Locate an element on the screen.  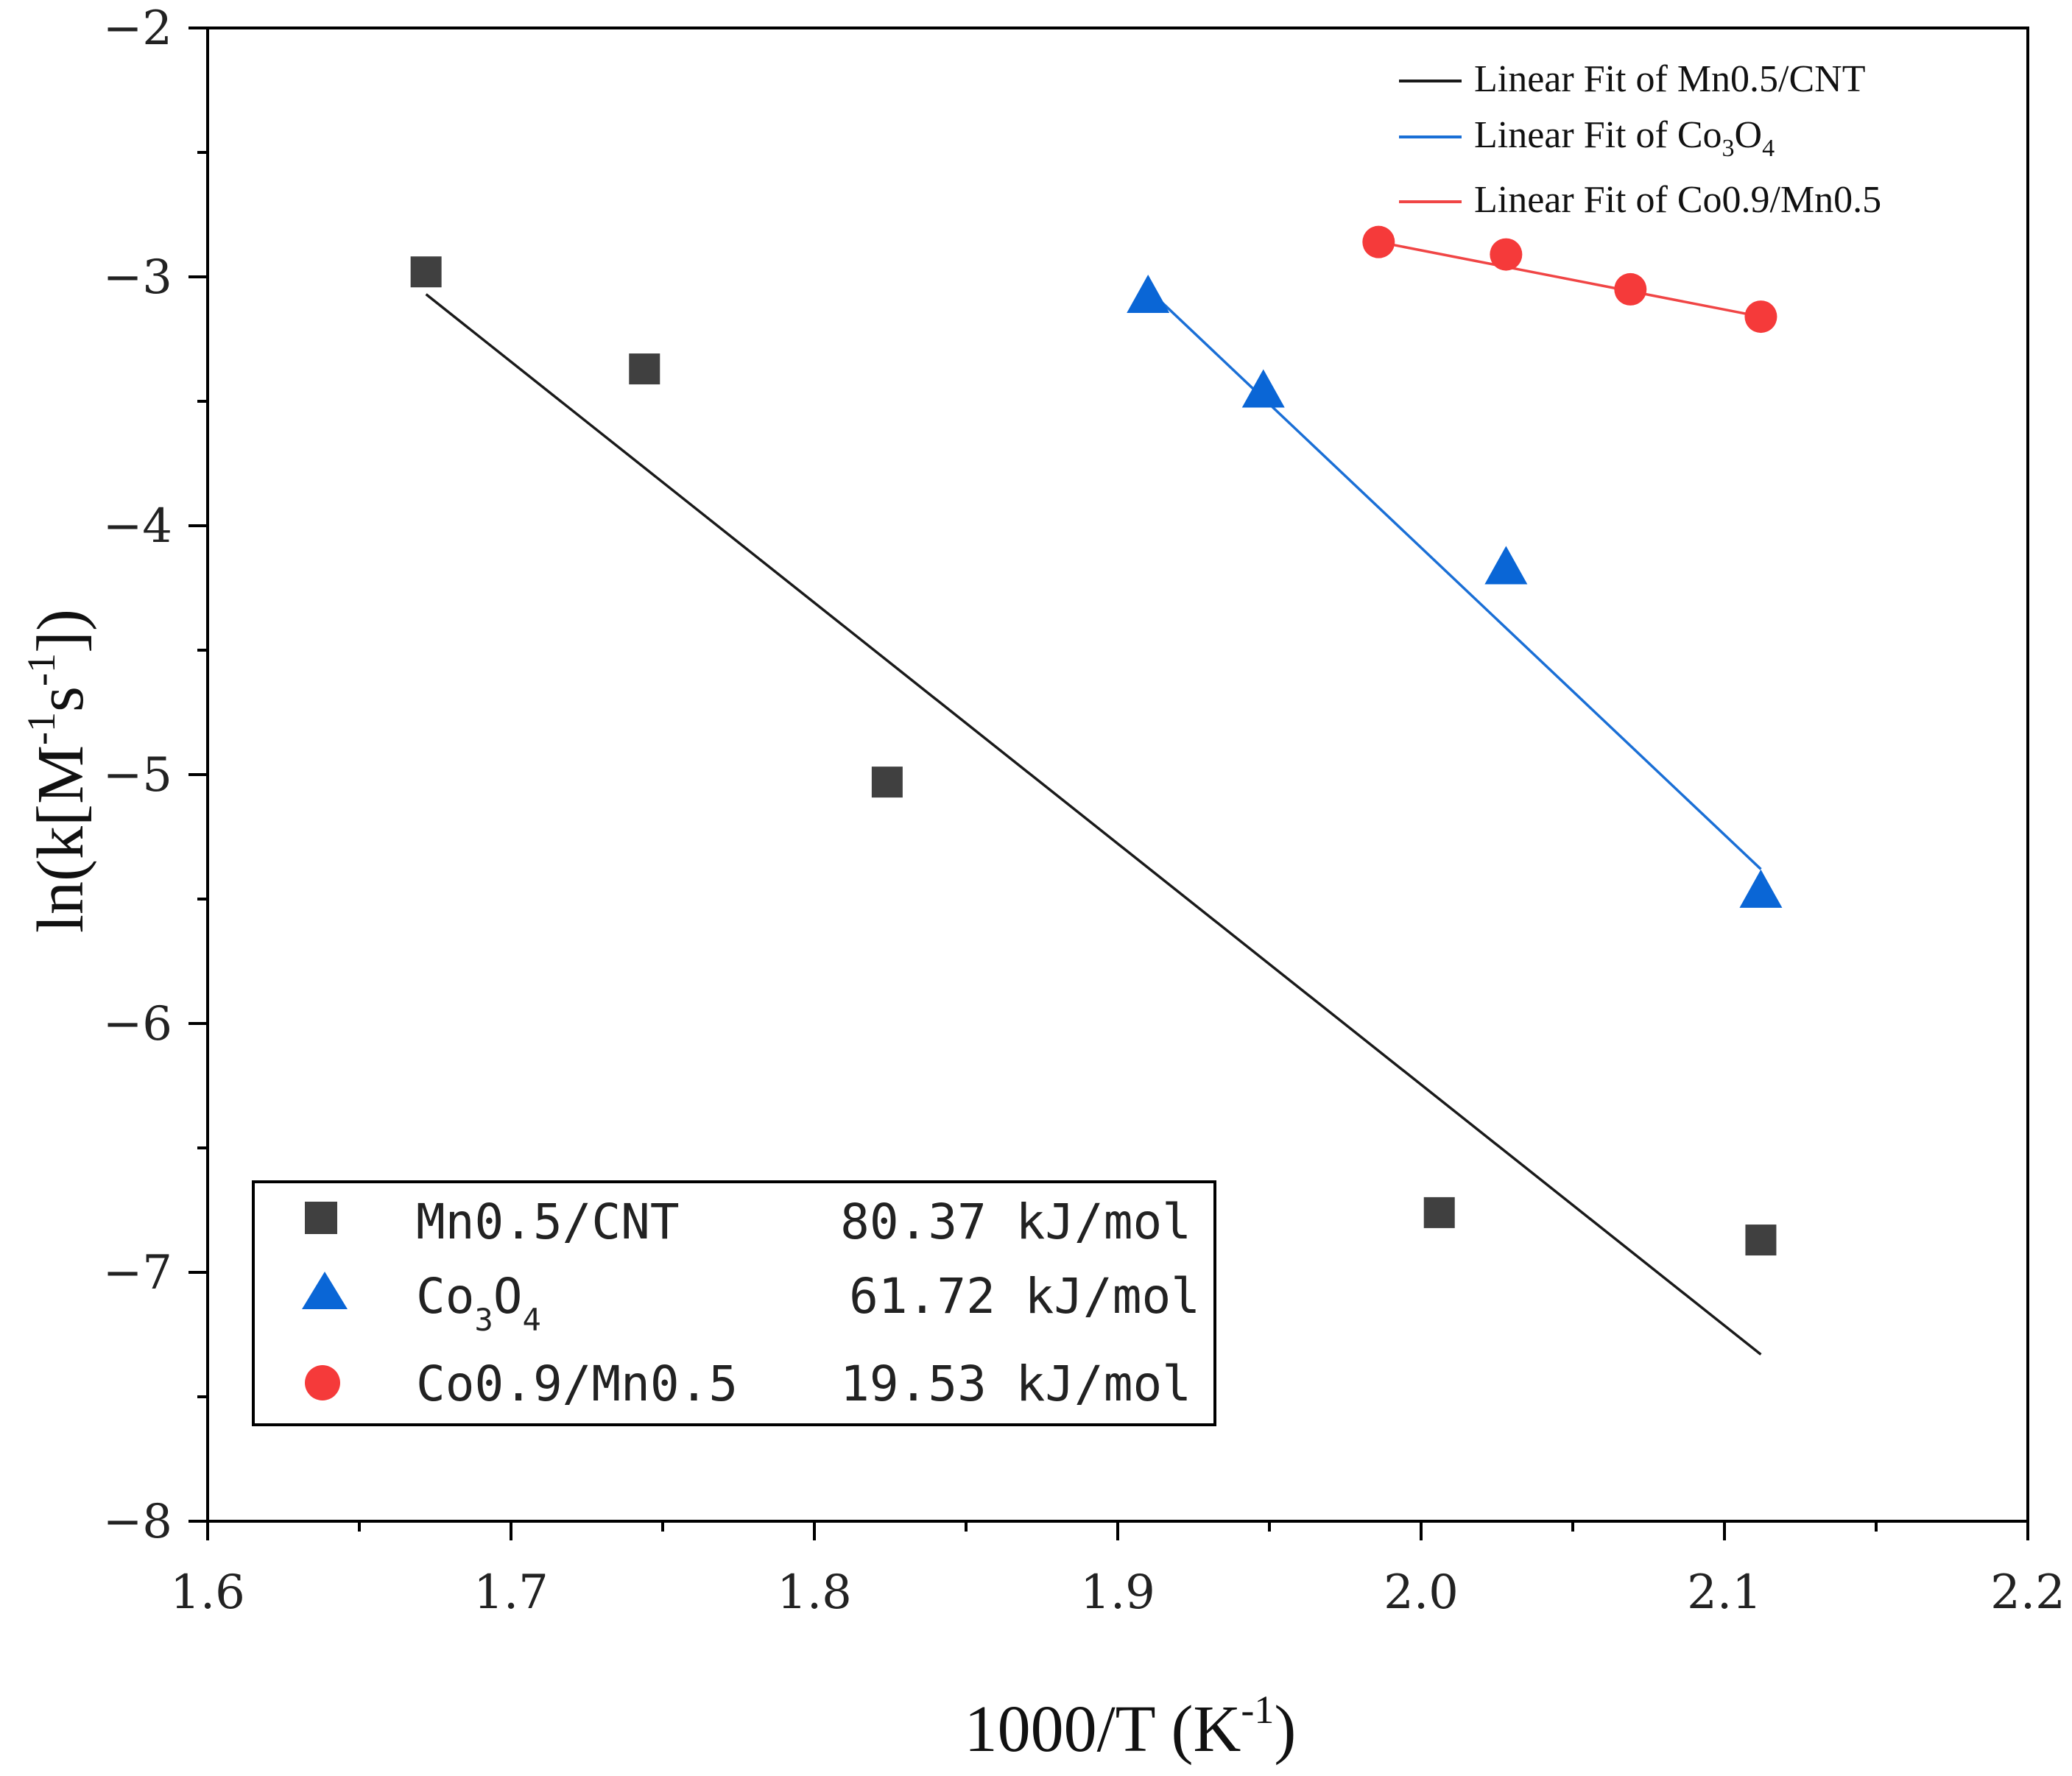
y-axis-label: ln(k[M-1s-1]) is located at coordinates (58, 771).